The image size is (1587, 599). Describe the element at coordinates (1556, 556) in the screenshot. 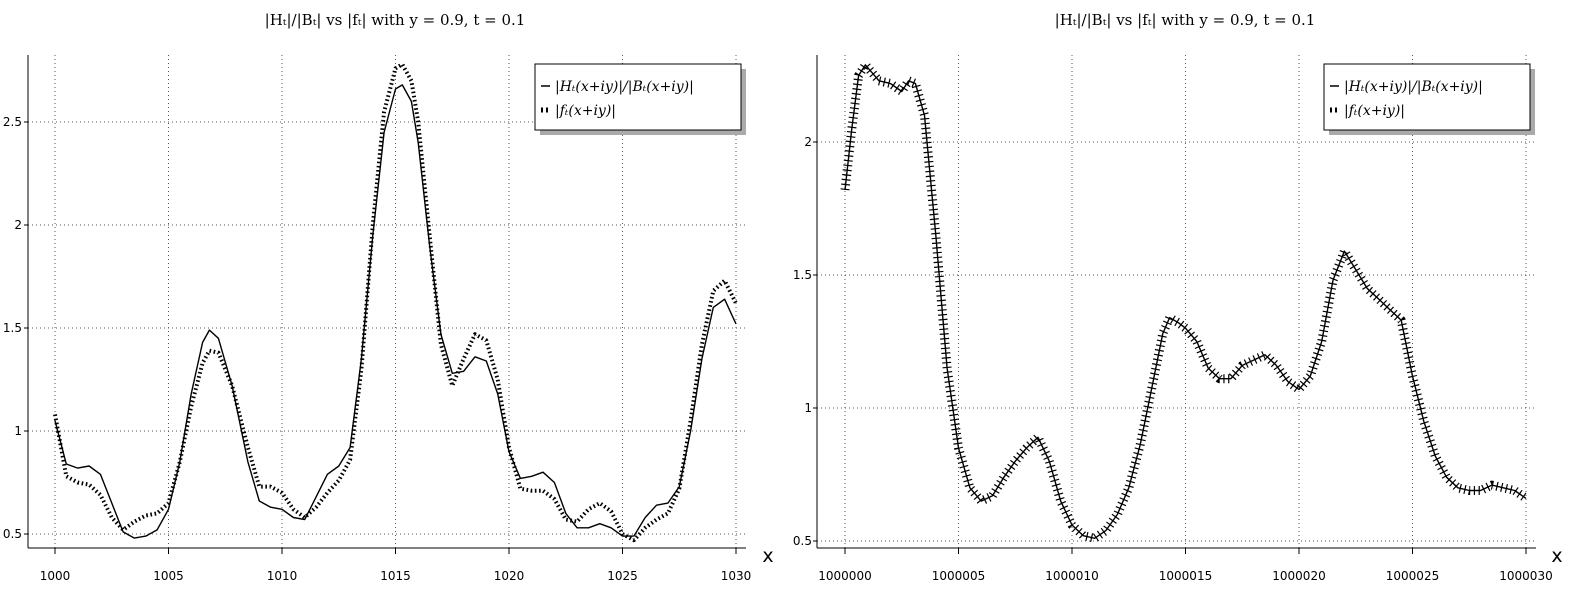

I see `chart-right-x-axis-label: x` at that location.